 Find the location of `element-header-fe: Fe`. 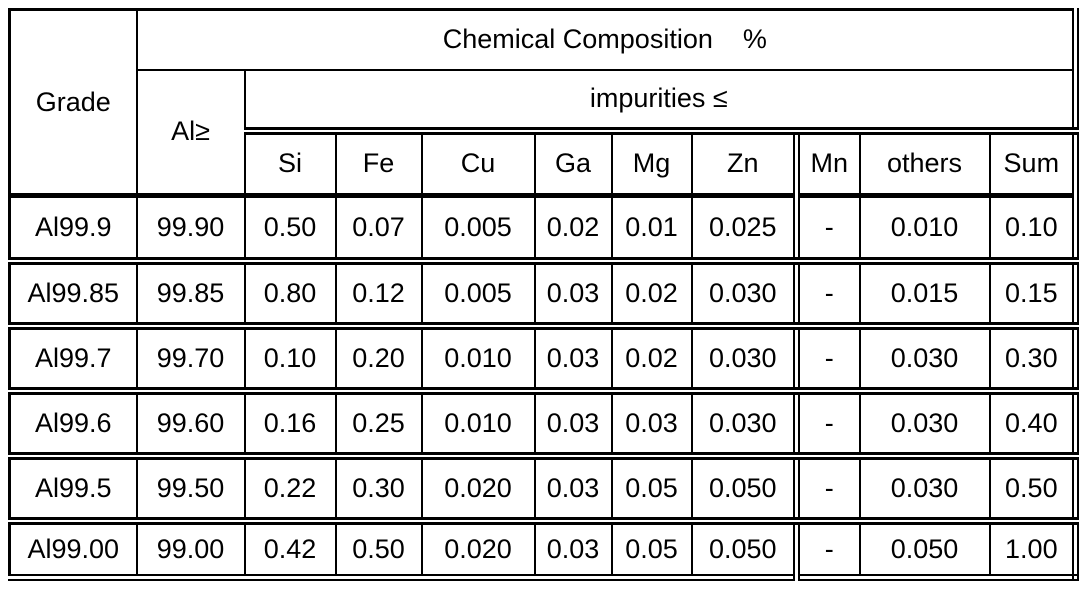

element-header-fe: Fe is located at coordinates (378, 161).